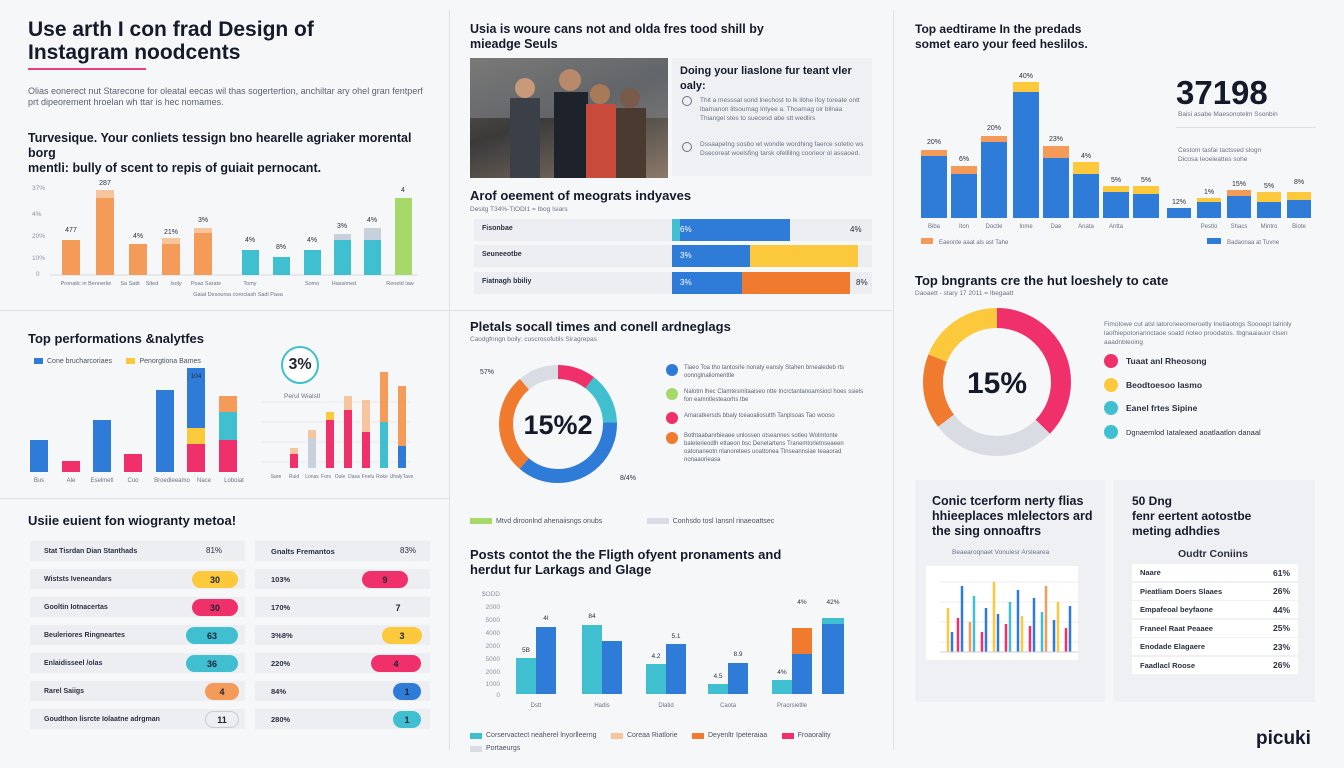 This screenshot has width=1344, height=768. I want to click on section-divider, so click(671, 310).